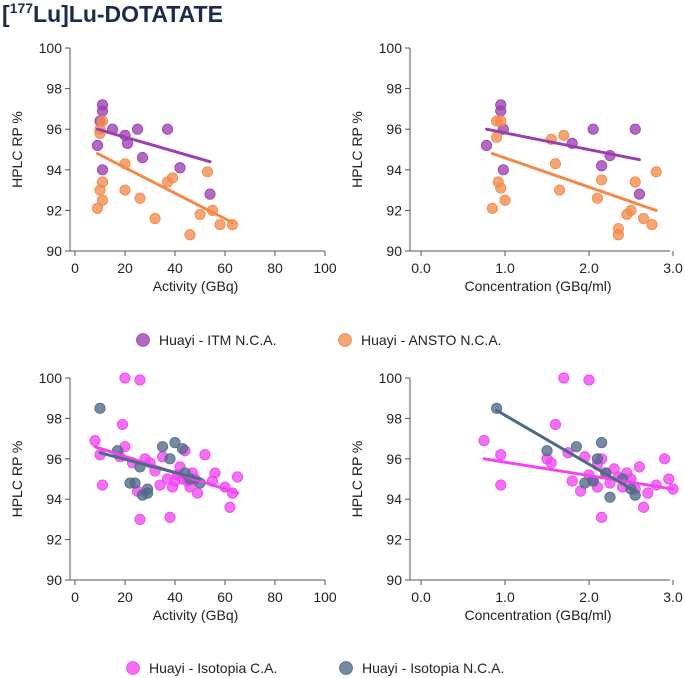 This screenshot has width=685, height=678. I want to click on legend-label: Huayi - Isotopia N.C.A., so click(433, 668).